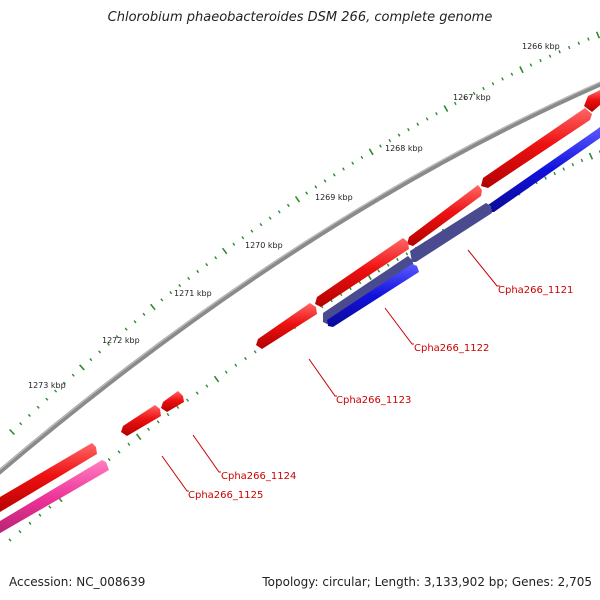 Image resolution: width=600 pixels, height=600 pixels. I want to click on kbp-label-1268: 1268 kbp, so click(404, 148).